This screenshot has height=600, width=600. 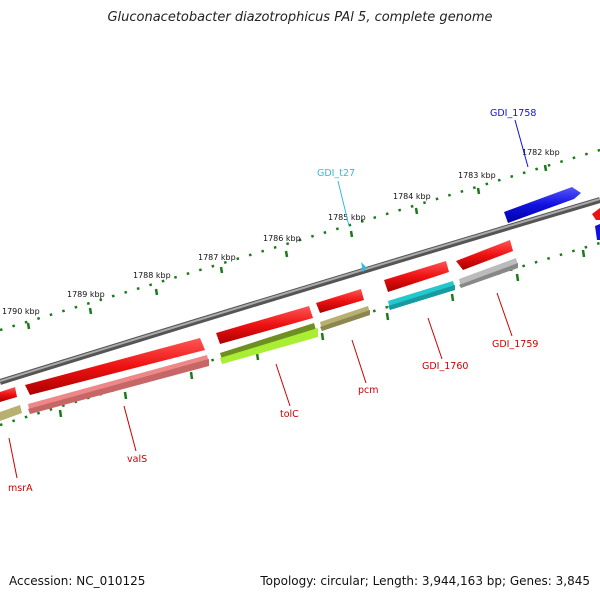 What do you see at coordinates (117, 376) in the screenshot?
I see `gene-vals` at bounding box center [117, 376].